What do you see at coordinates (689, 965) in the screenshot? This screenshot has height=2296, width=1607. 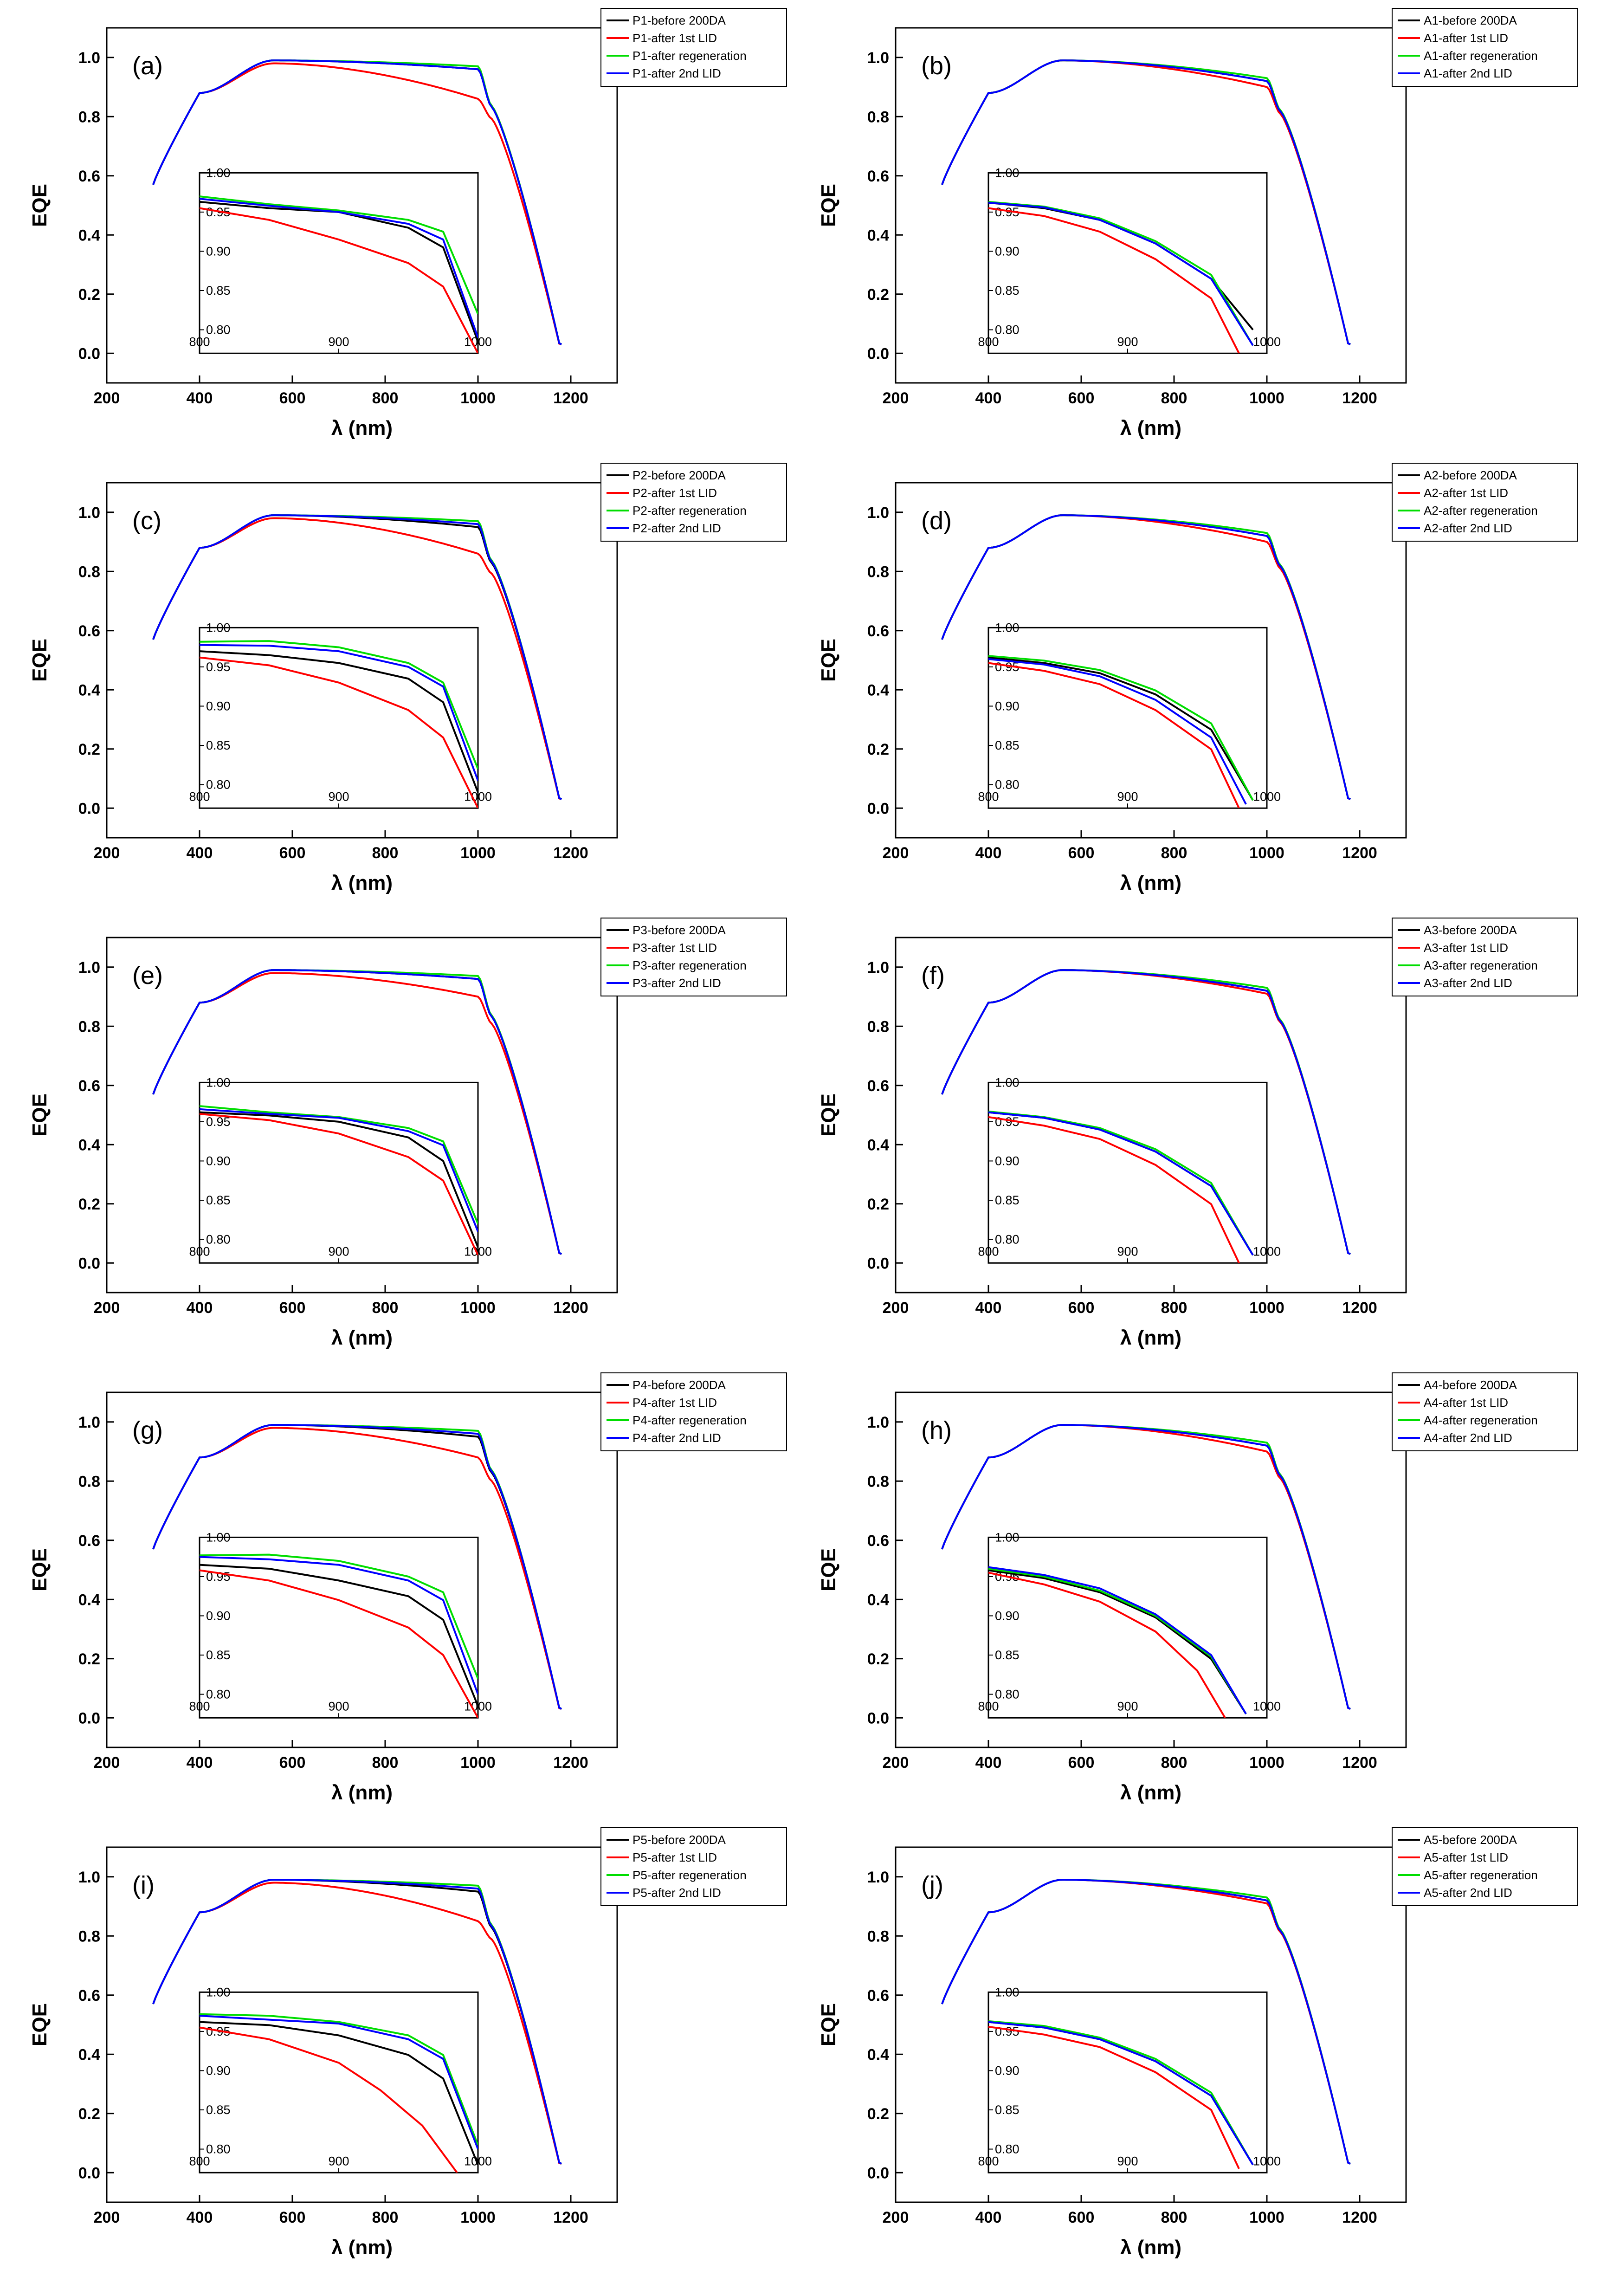 I see `legend-entry: P3-after regeneration` at bounding box center [689, 965].